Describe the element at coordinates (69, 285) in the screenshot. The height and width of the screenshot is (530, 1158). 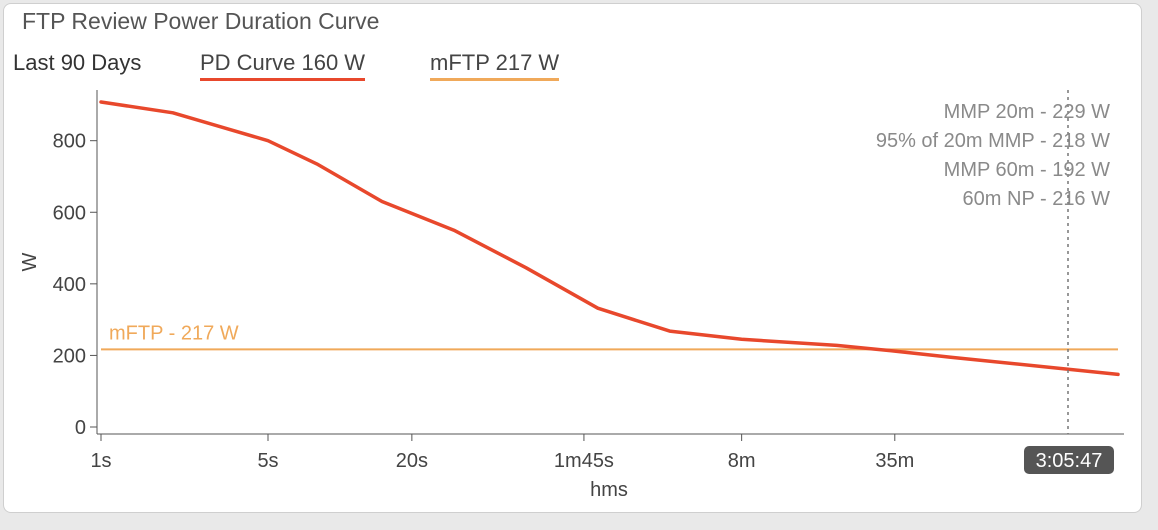
I see `y-tick-label: 400` at that location.